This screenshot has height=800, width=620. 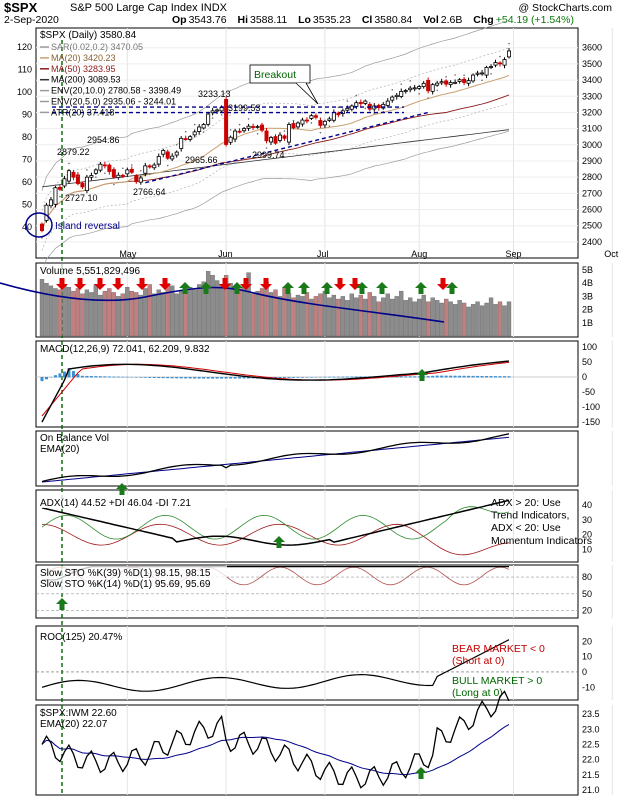 What do you see at coordinates (498, 649) in the screenshot?
I see `bear-market-note: BEAR MARKET < 0` at bounding box center [498, 649].